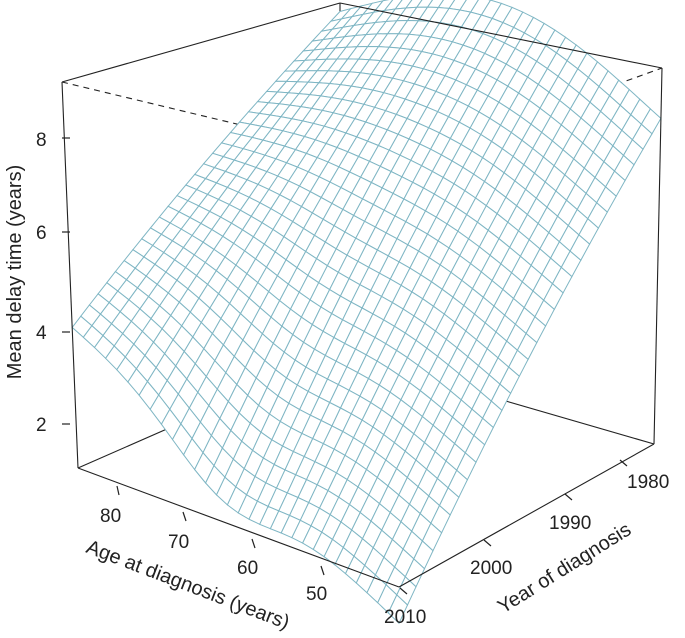  Describe the element at coordinates (37, 283) in the screenshot. I see `z-axis: 2 4 6 8 Mean delay time (years)` at that location.